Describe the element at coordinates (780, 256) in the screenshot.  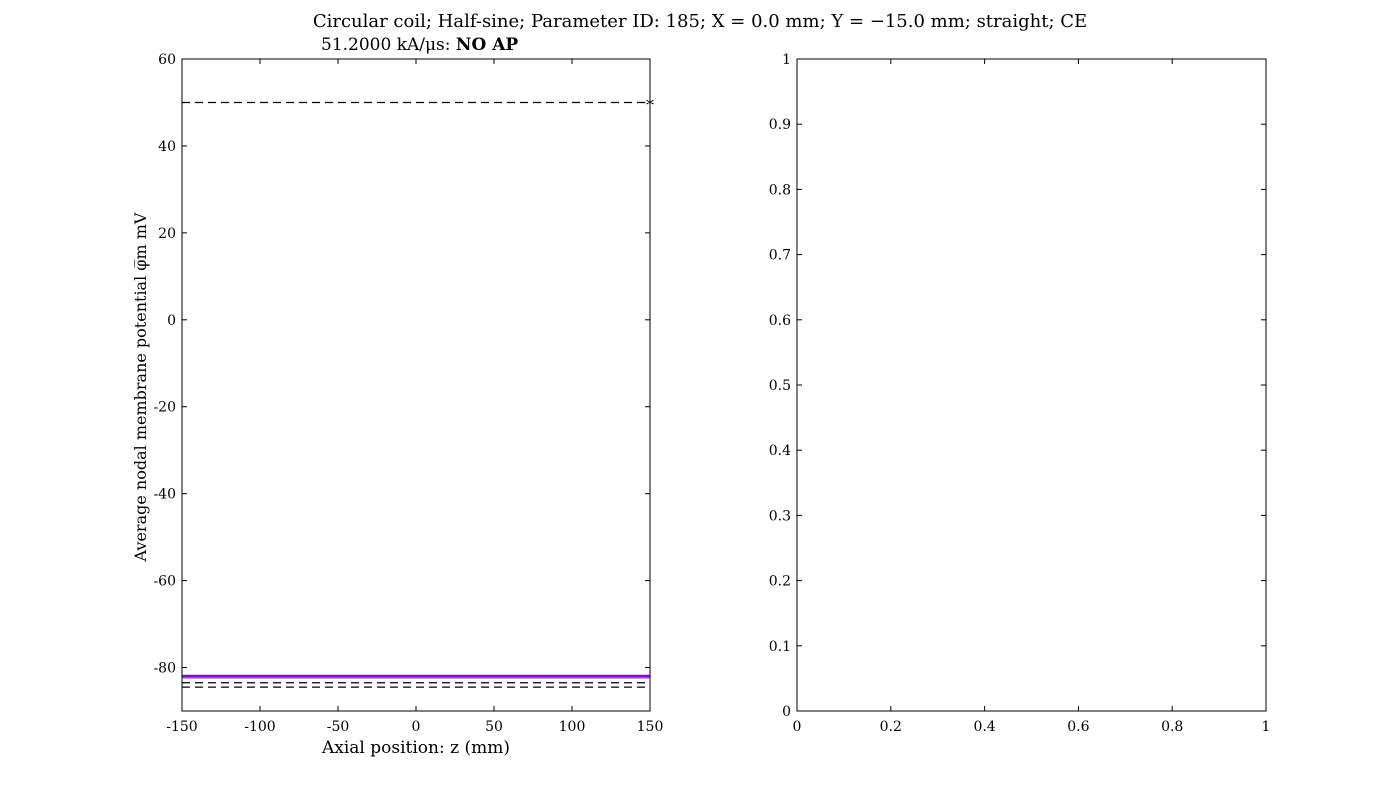
I see `y-tick-label-1-7: 0.7` at that location.